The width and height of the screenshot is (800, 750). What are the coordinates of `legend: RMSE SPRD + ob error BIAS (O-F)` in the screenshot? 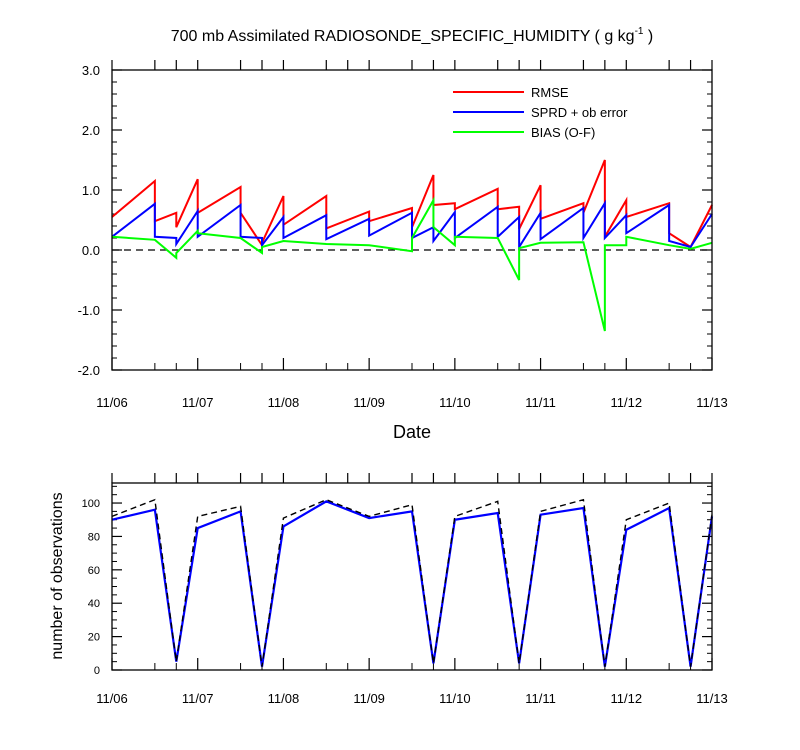 It's located at (540, 112).